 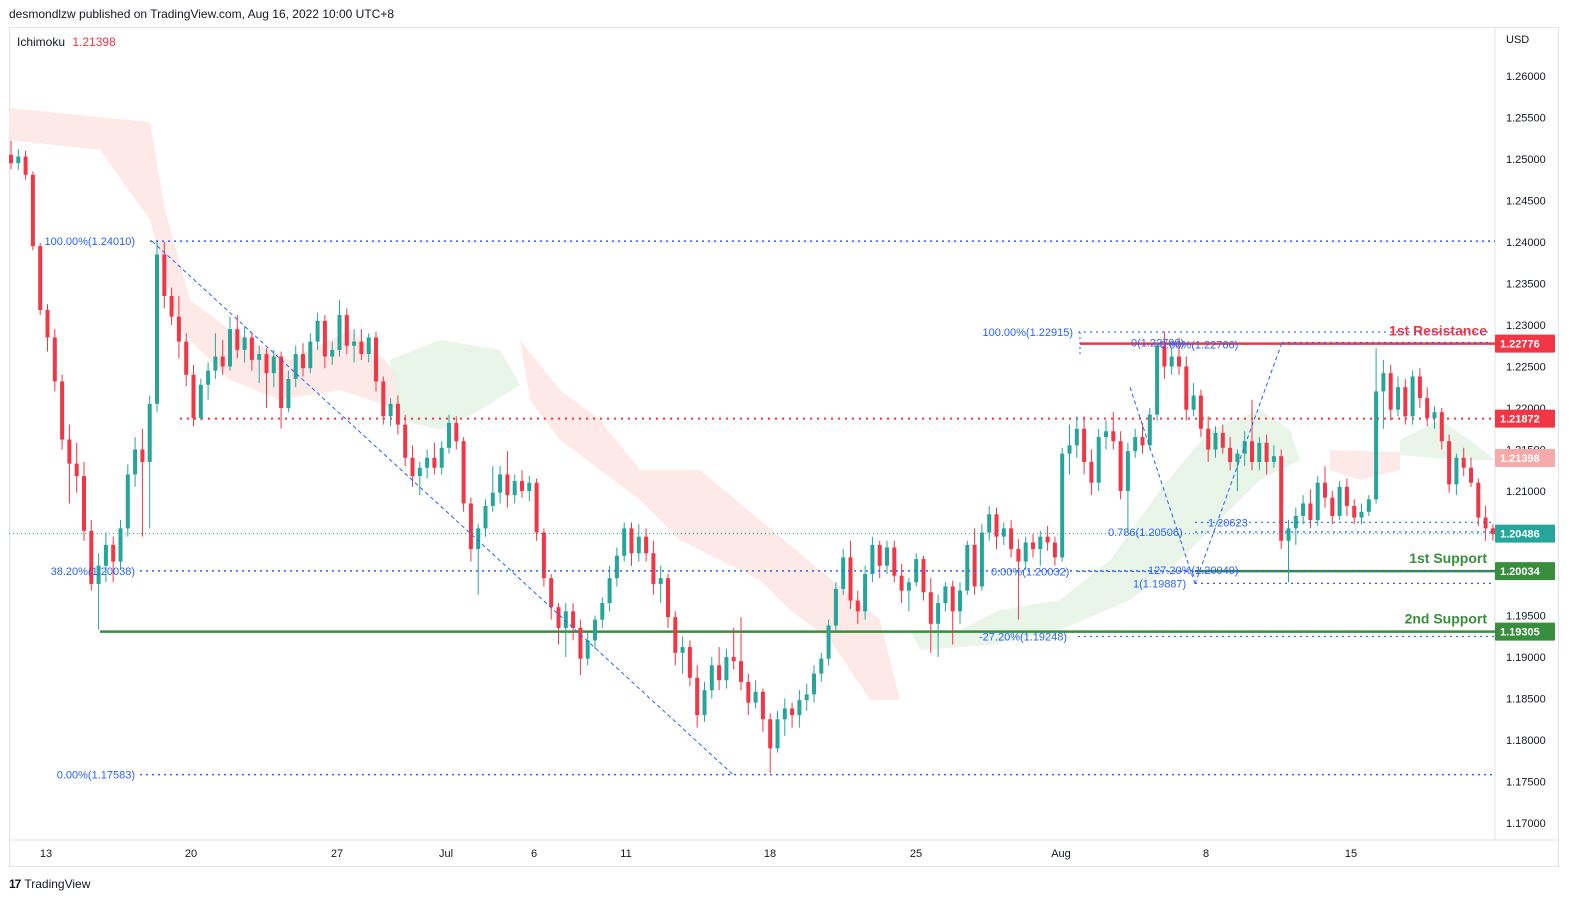 I want to click on price-tag: 1.20486, so click(x=1525, y=533).